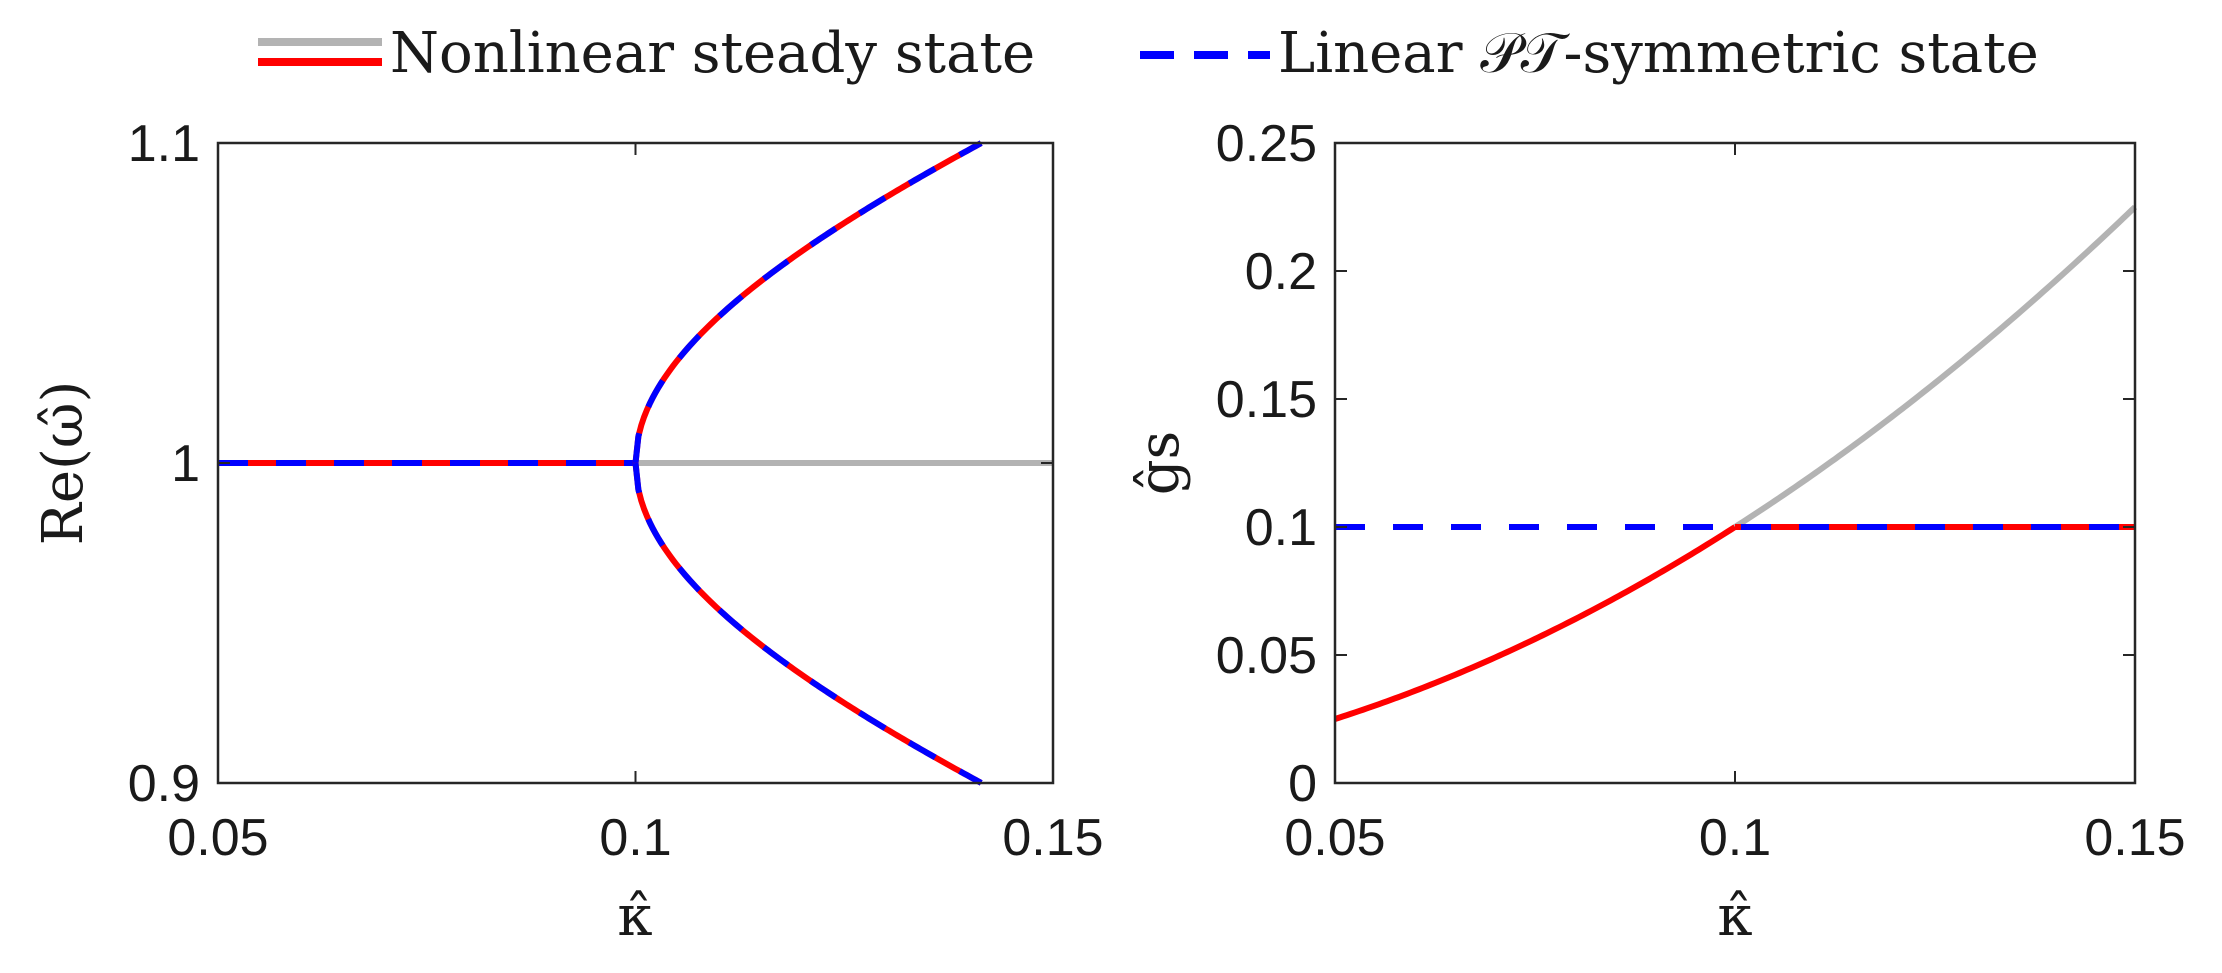 The image size is (2222, 973). I want to click on right-xtick-label: 0.05, so click(1334, 838).